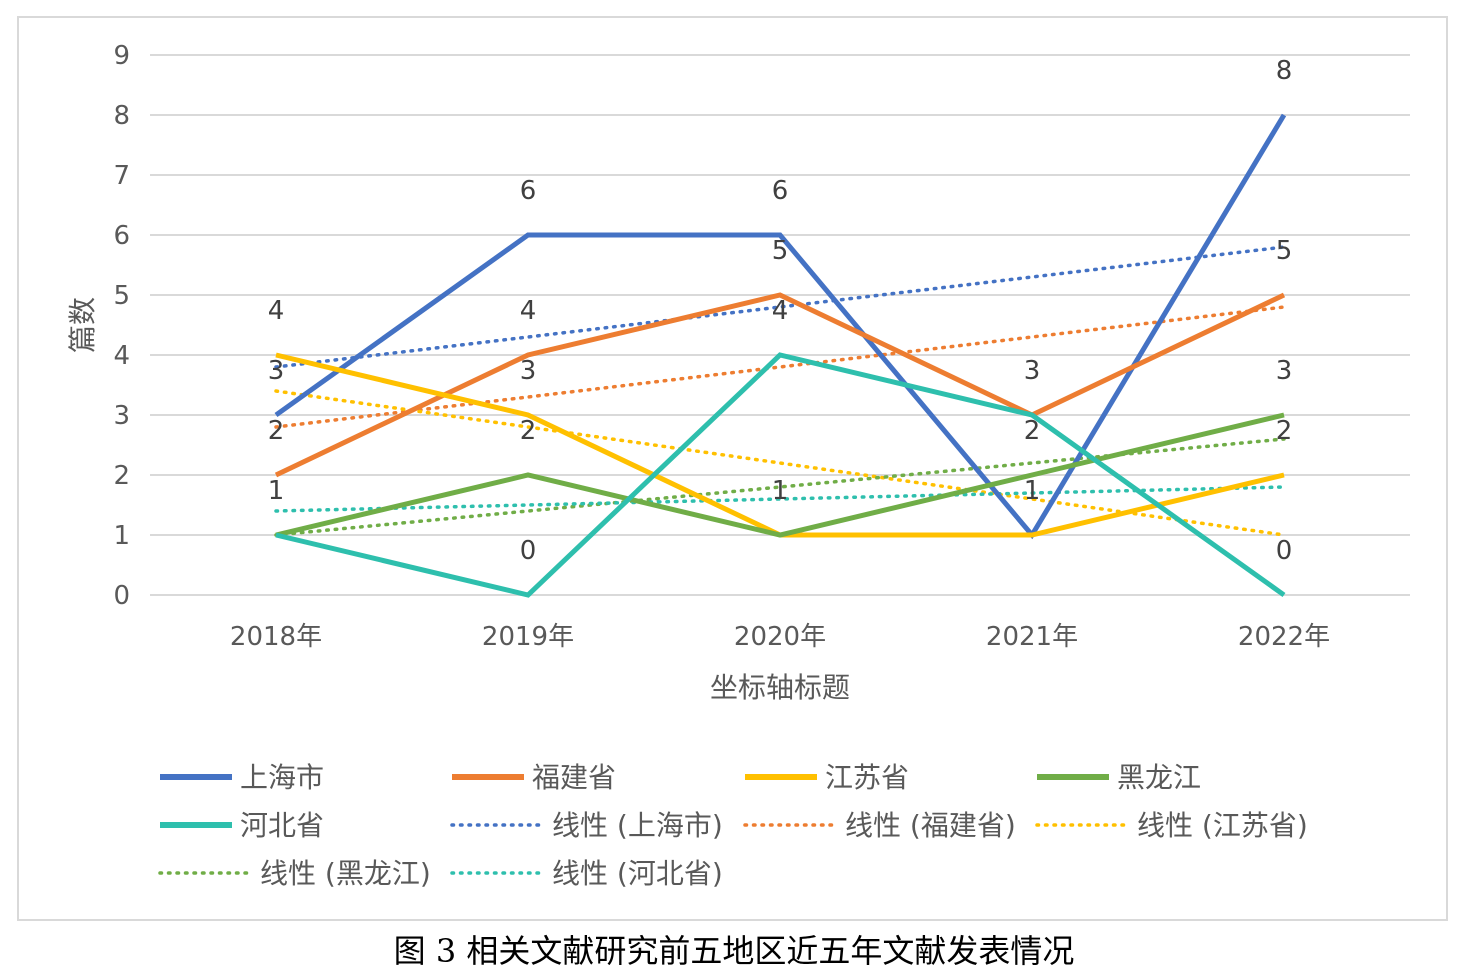 The width and height of the screenshot is (1468, 978). What do you see at coordinates (121, 176) in the screenshot?
I see `y-tick-label: 7` at bounding box center [121, 176].